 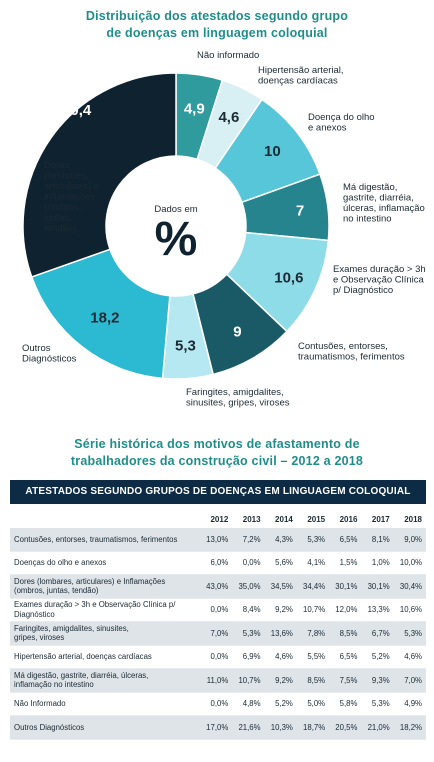 I want to click on slice-value-label: 18,2, so click(x=104, y=318).